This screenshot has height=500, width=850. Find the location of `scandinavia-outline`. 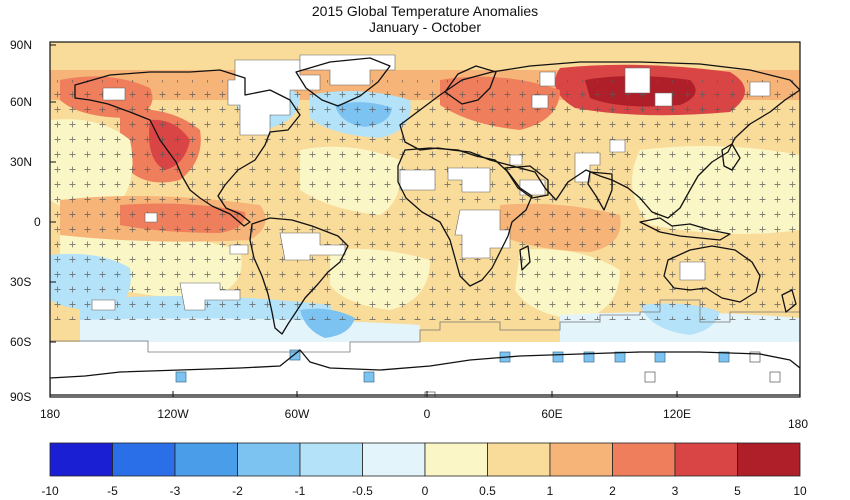

scandinavia-outline is located at coordinates (470, 85).